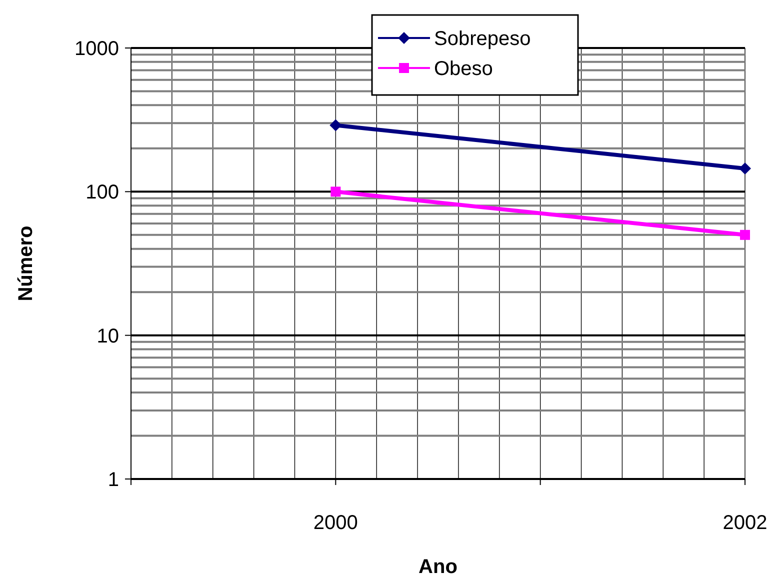 The image size is (777, 581). I want to click on y-tick-label: 1000, so click(96, 49).